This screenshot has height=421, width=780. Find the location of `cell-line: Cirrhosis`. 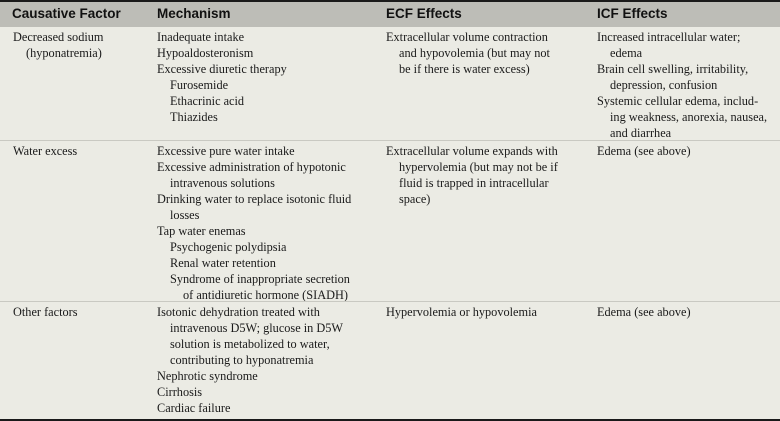

cell-line: Cirrhosis is located at coordinates (180, 392).